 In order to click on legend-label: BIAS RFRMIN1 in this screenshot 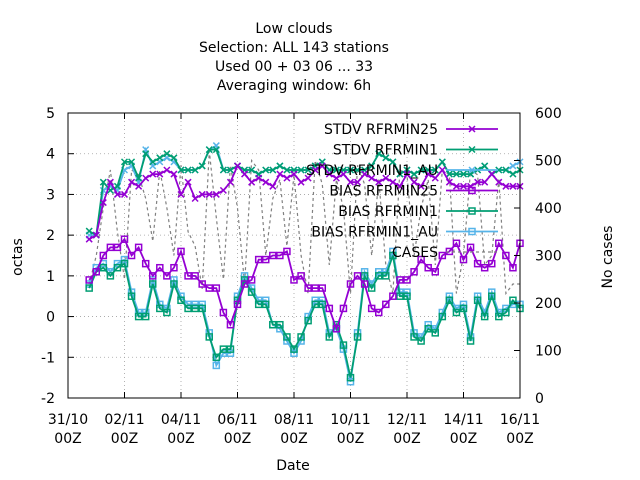, I will do `click(388, 212)`.